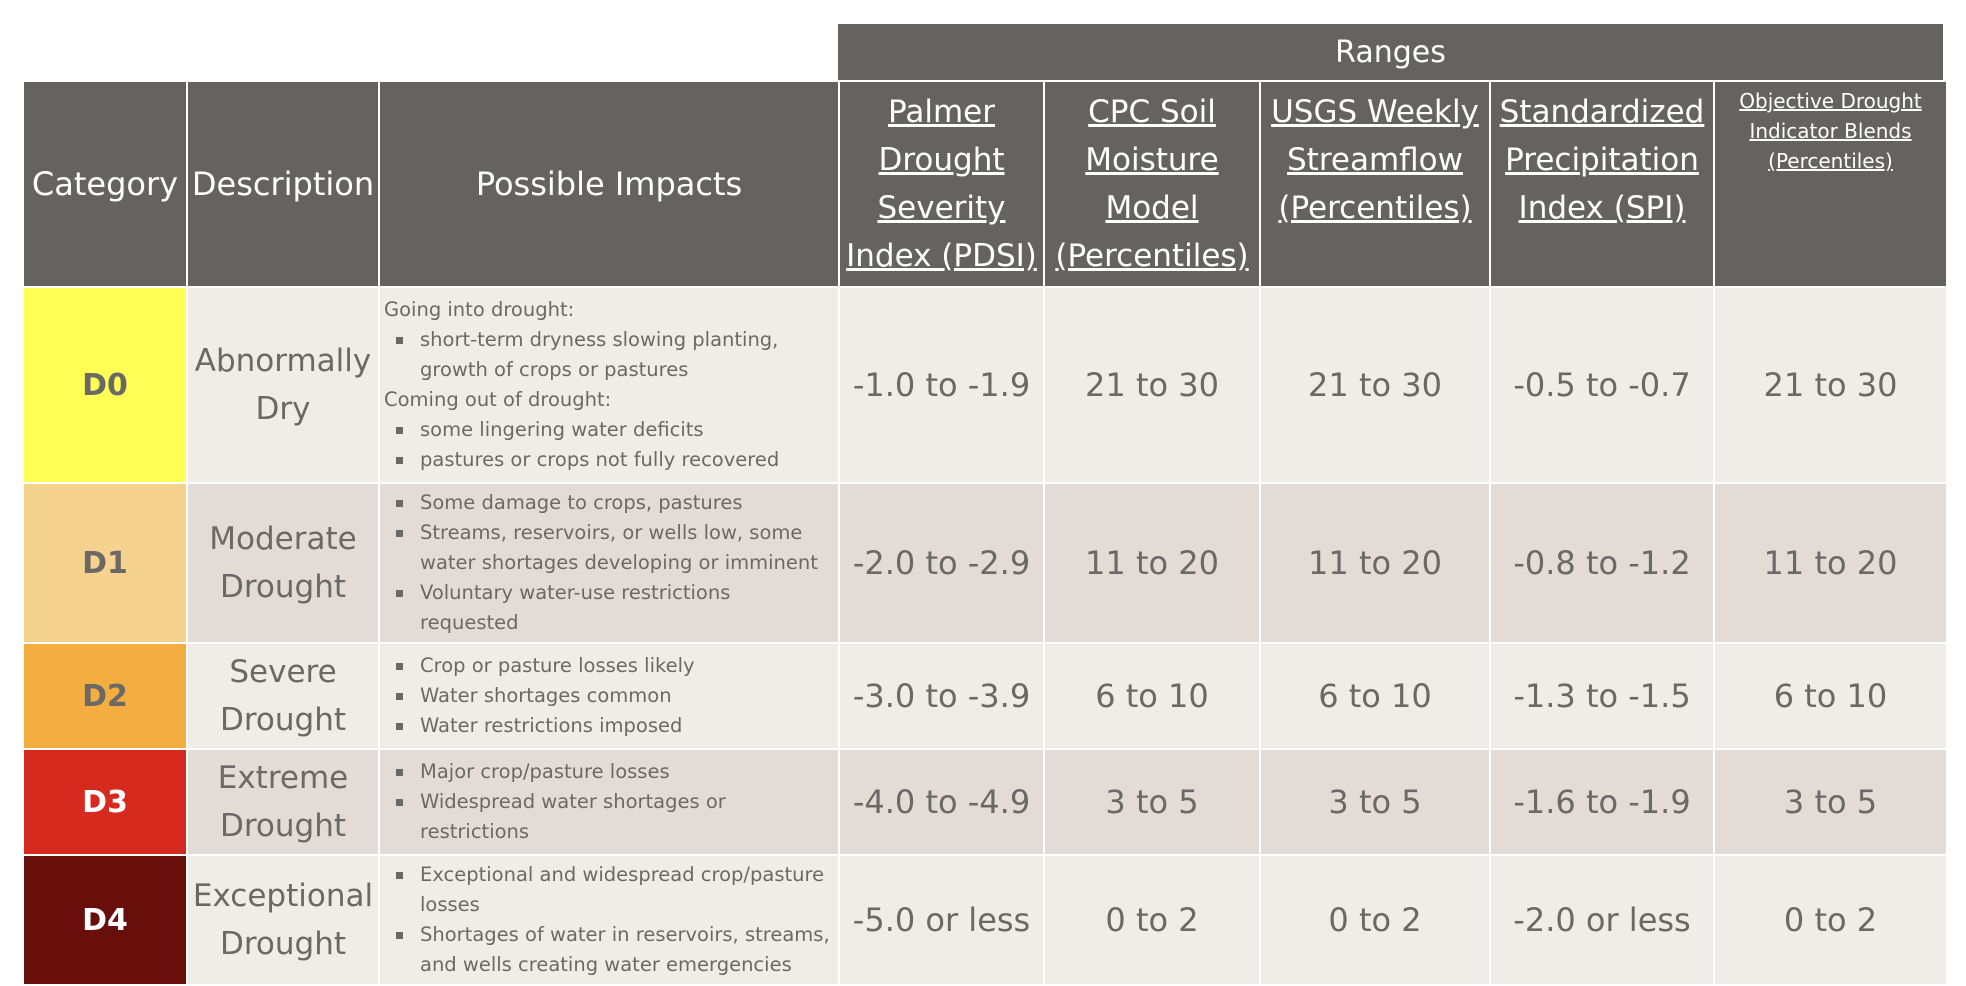 The image size is (1966, 986). Describe the element at coordinates (283, 184) in the screenshot. I see `header-description: Description` at that location.